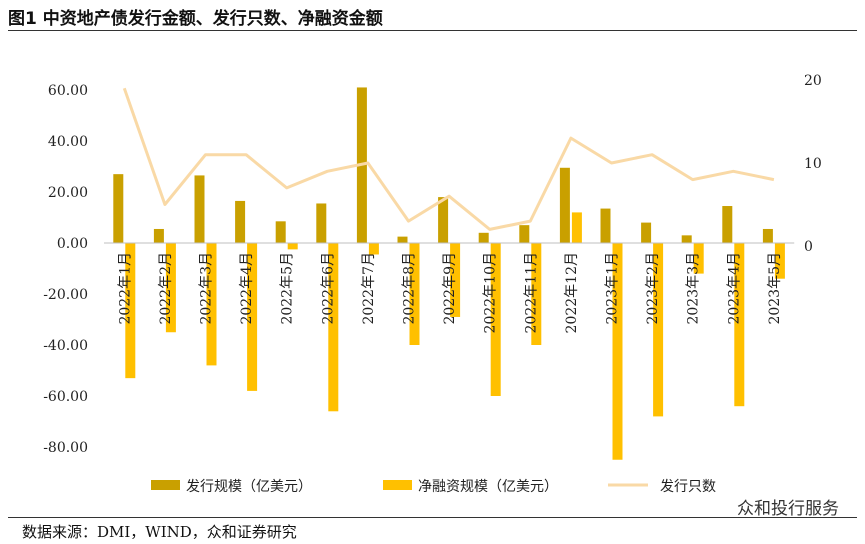 The width and height of the screenshot is (865, 544). Describe the element at coordinates (572, 292) in the screenshot. I see `x-tick-label: 2022年12月` at that location.